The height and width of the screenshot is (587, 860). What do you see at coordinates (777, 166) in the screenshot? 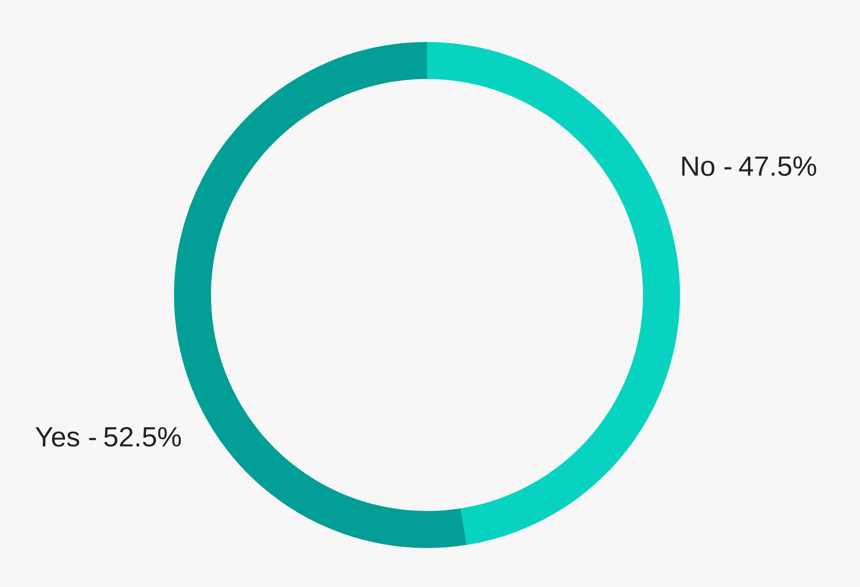
I see `data-label: 47.5%` at bounding box center [777, 166].